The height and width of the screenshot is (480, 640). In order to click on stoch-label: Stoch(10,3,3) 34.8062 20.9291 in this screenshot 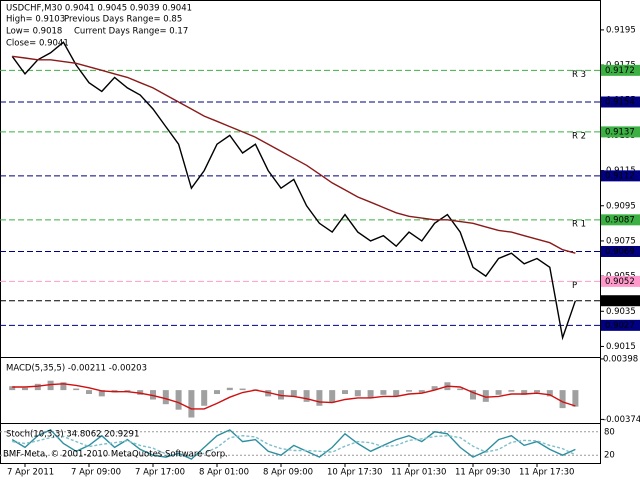, I will do `click(72, 435)`.